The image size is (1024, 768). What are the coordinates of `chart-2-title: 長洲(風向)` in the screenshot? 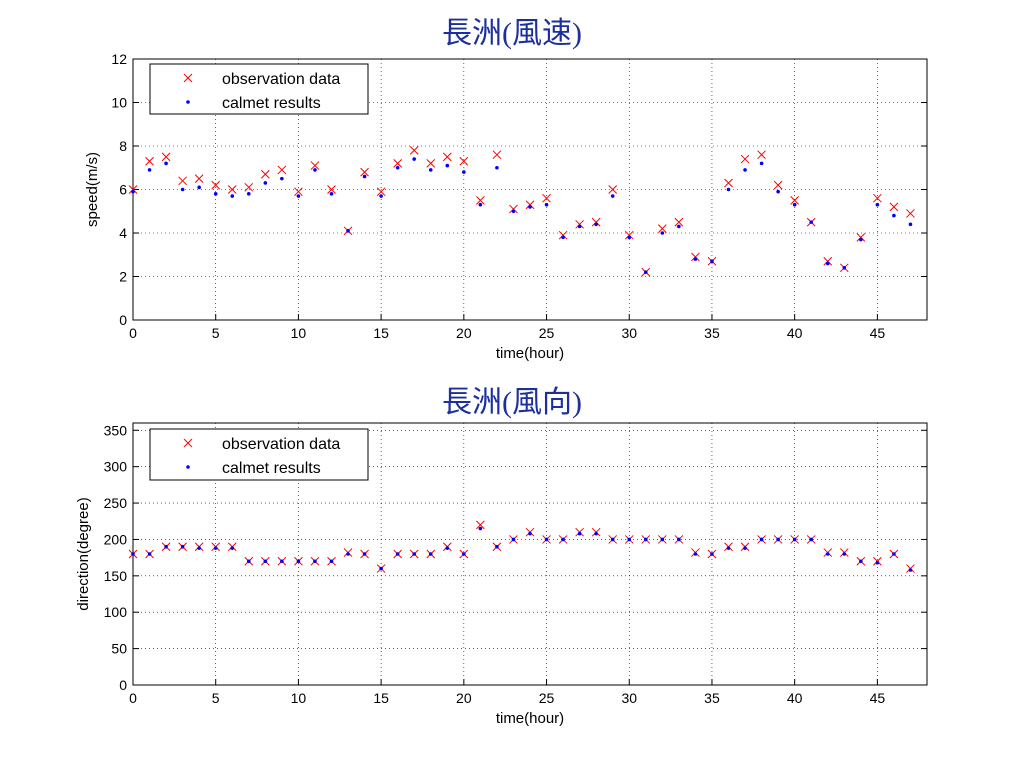 It's located at (512, 402).